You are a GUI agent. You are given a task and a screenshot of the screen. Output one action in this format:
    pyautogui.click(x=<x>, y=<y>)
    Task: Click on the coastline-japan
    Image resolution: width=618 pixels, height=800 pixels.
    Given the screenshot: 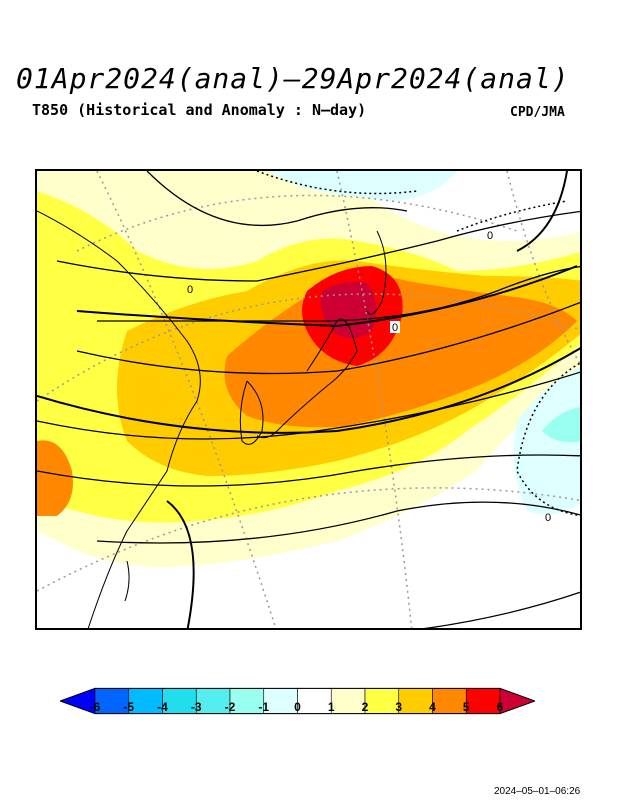 What is the action you would take?
    pyautogui.click(x=307, y=378)
    